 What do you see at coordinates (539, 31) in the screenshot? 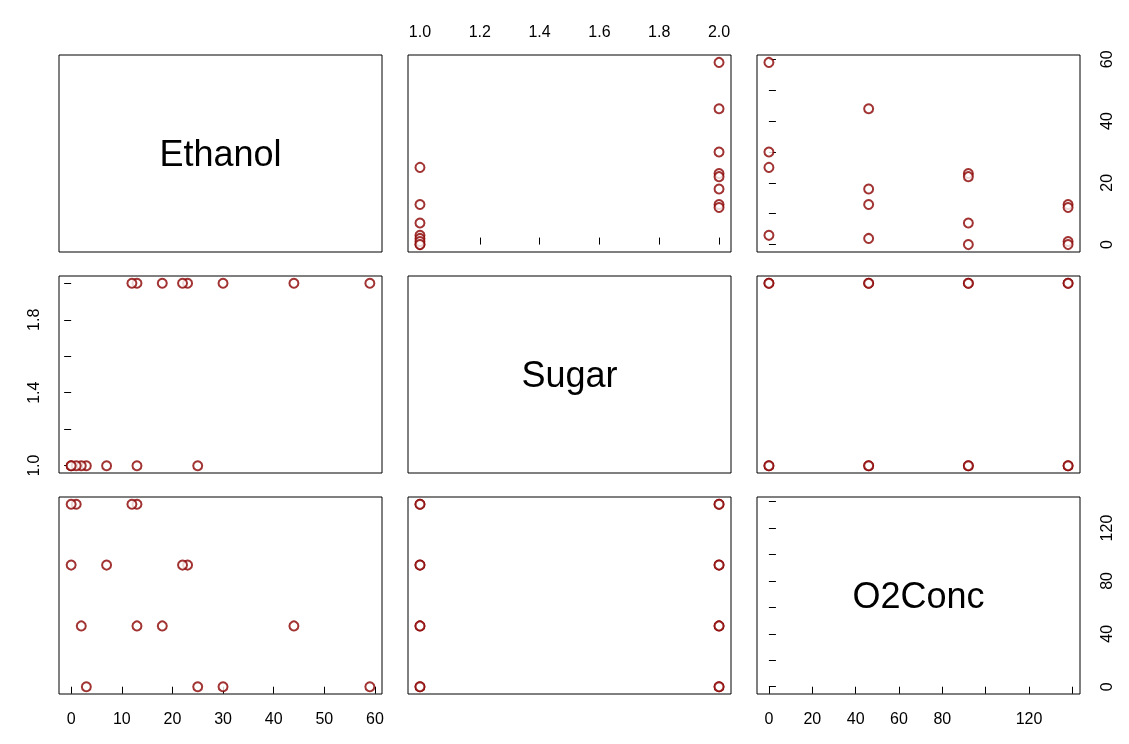
I see `x-tick-label: 1.4` at bounding box center [539, 31].